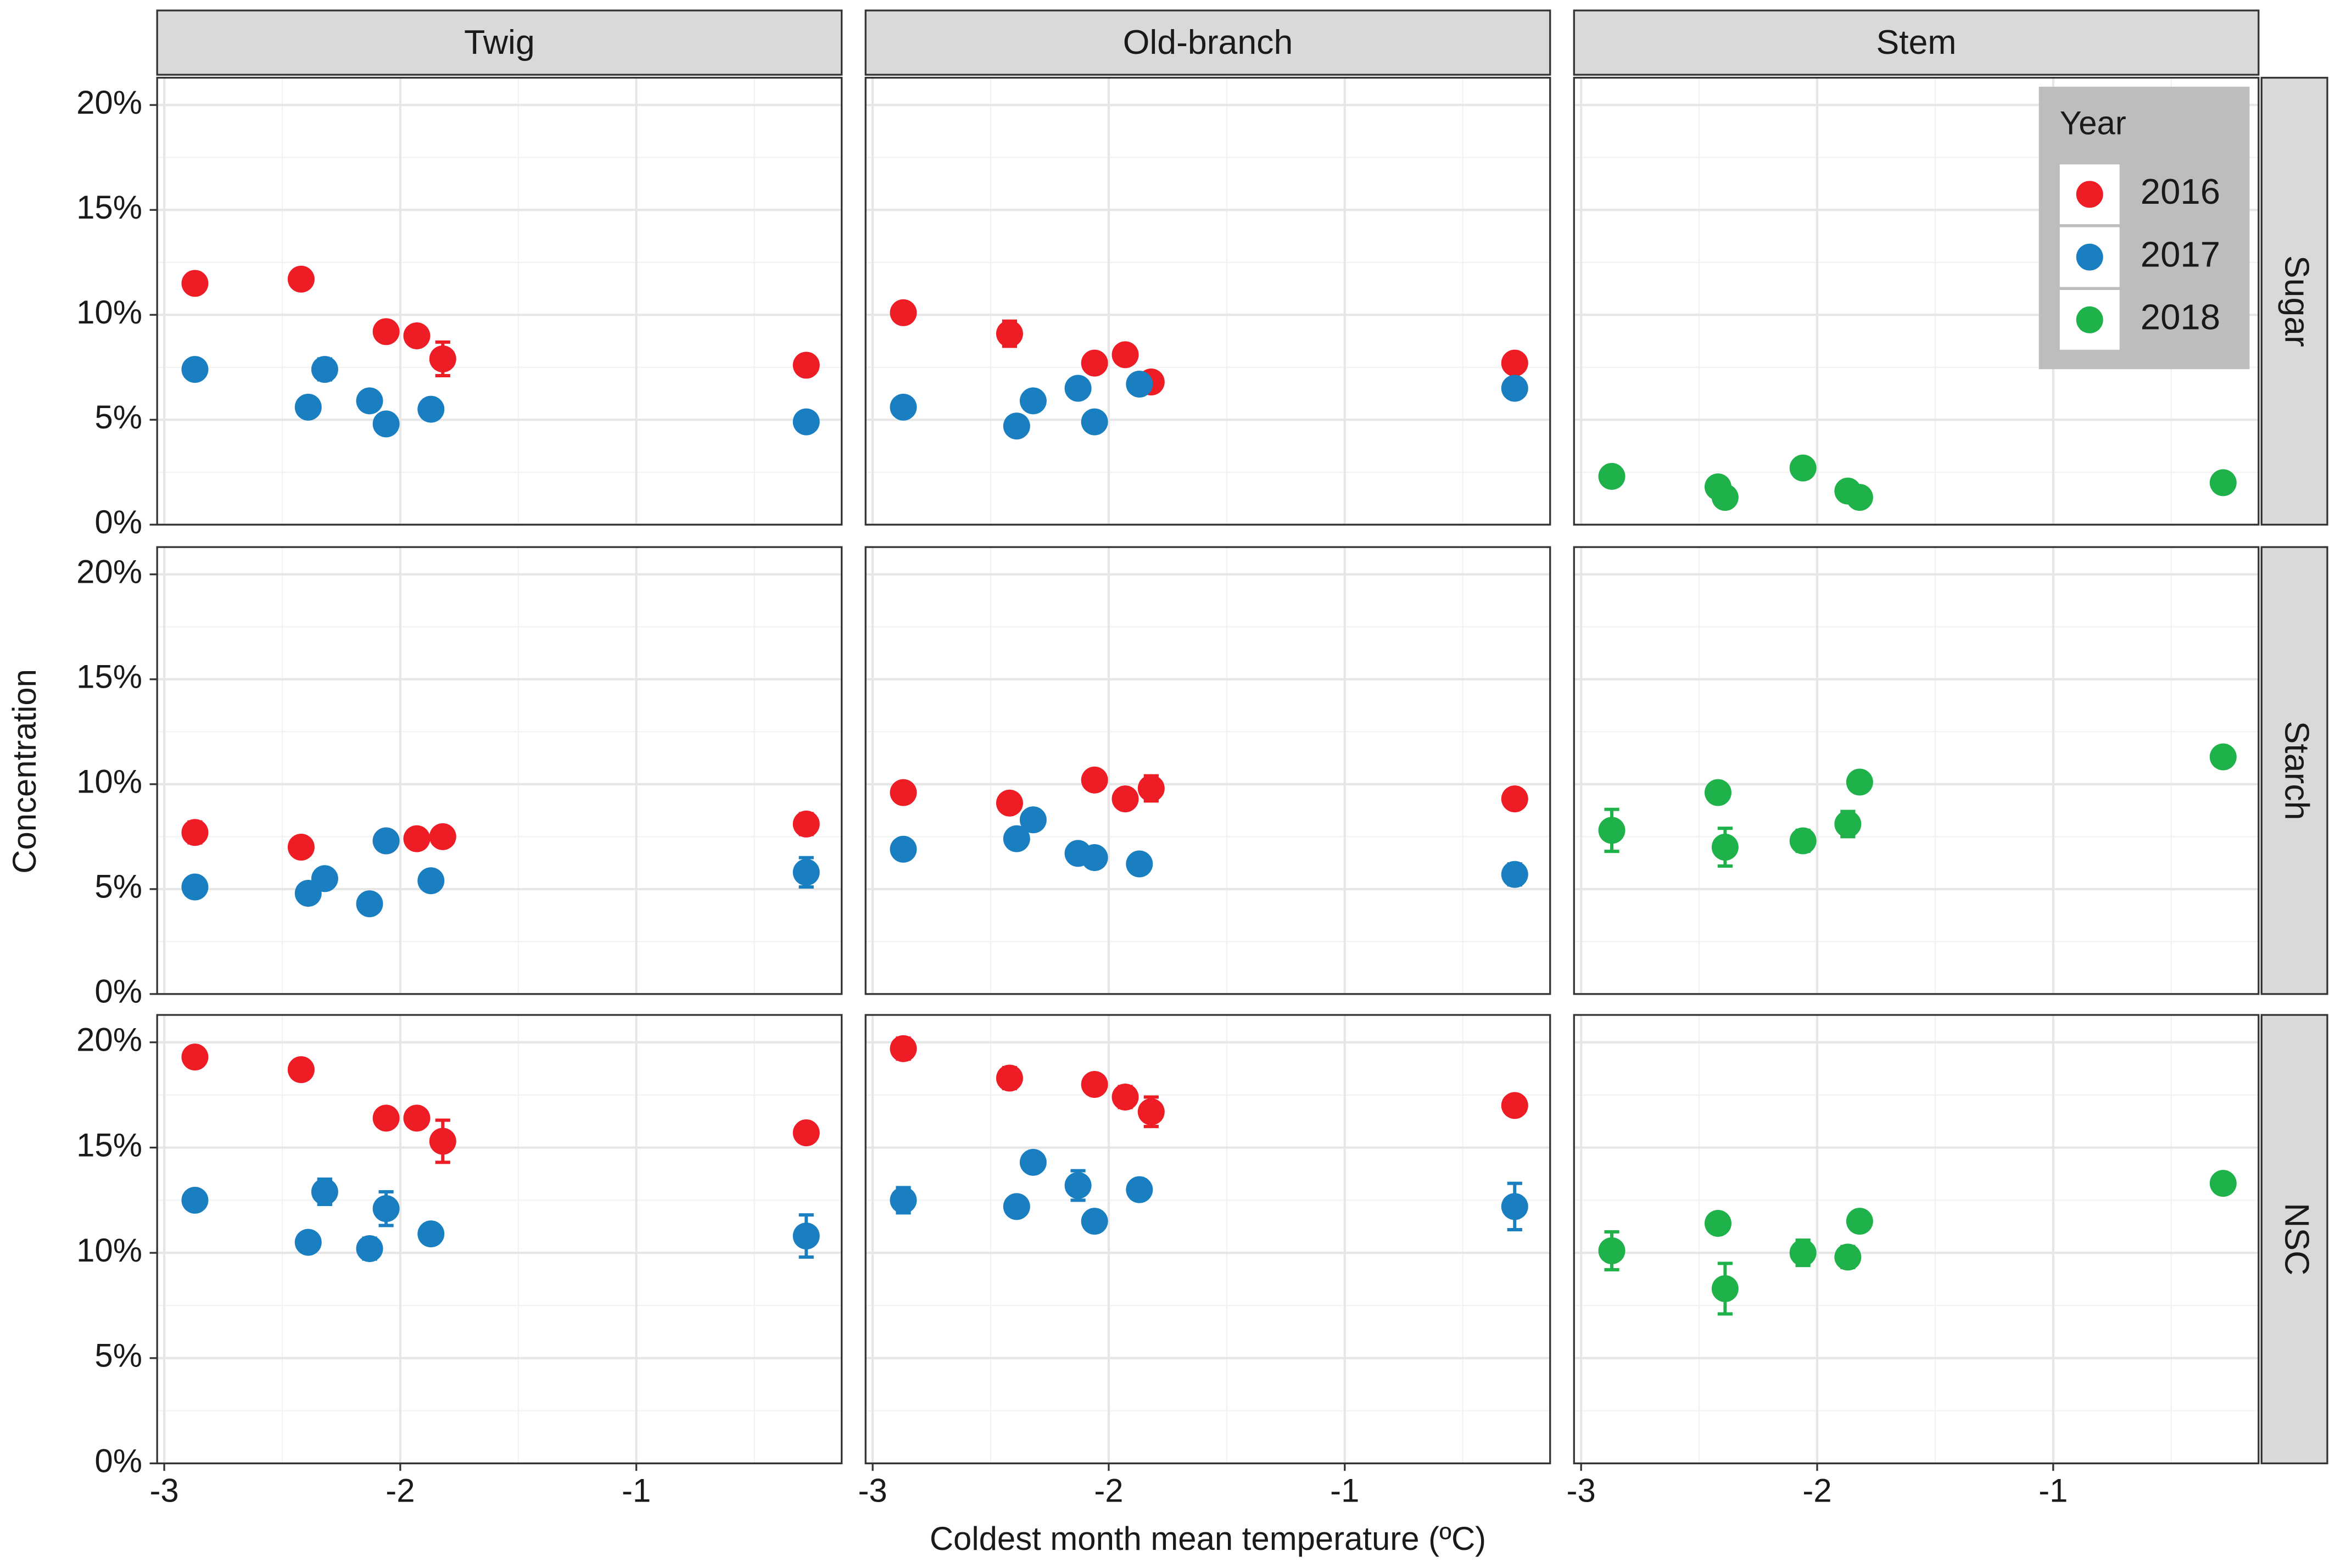 The height and width of the screenshot is (1568, 2335). What do you see at coordinates (2180, 317) in the screenshot?
I see `legend-label: 2018` at bounding box center [2180, 317].